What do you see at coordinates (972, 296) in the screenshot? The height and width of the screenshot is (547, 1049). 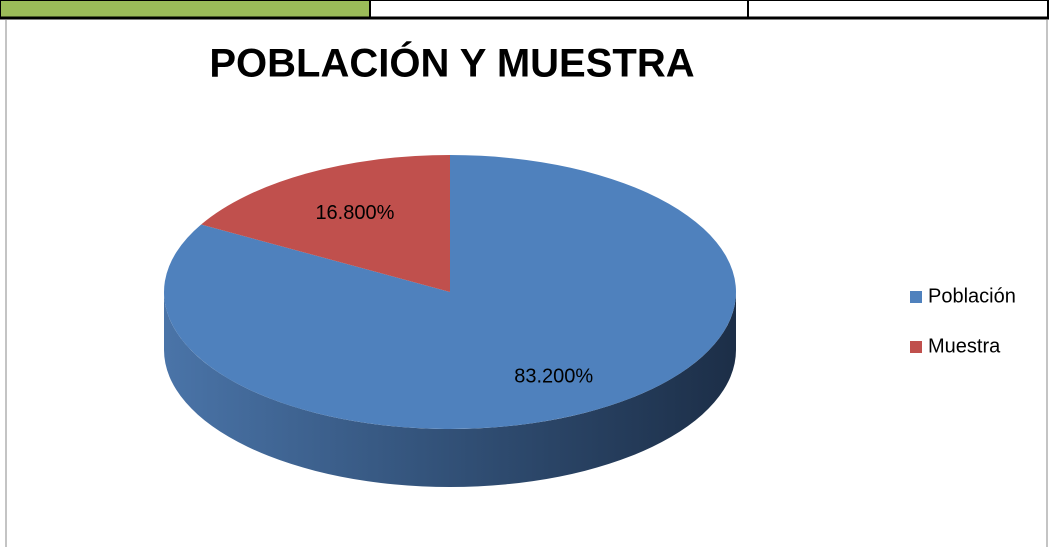 I see `legend-label: Población` at bounding box center [972, 296].